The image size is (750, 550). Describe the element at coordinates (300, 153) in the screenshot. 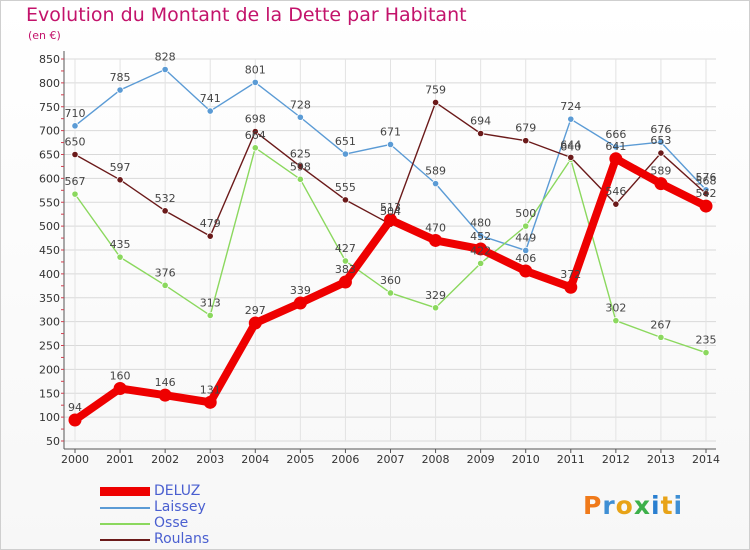

I see `data-label: 625` at that location.